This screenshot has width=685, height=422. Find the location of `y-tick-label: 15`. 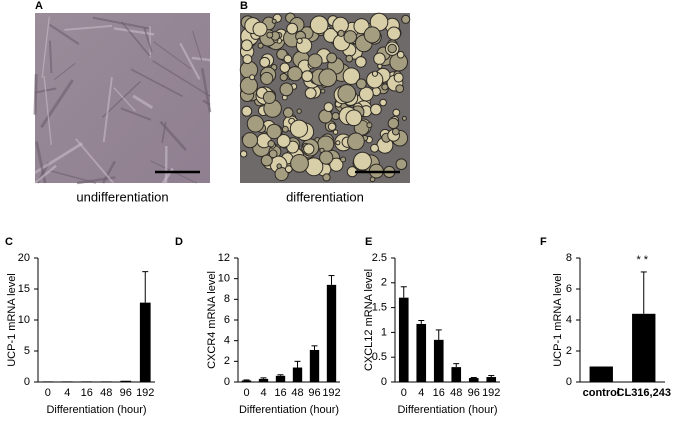

y-tick-label: 15 is located at coordinates (24, 289).